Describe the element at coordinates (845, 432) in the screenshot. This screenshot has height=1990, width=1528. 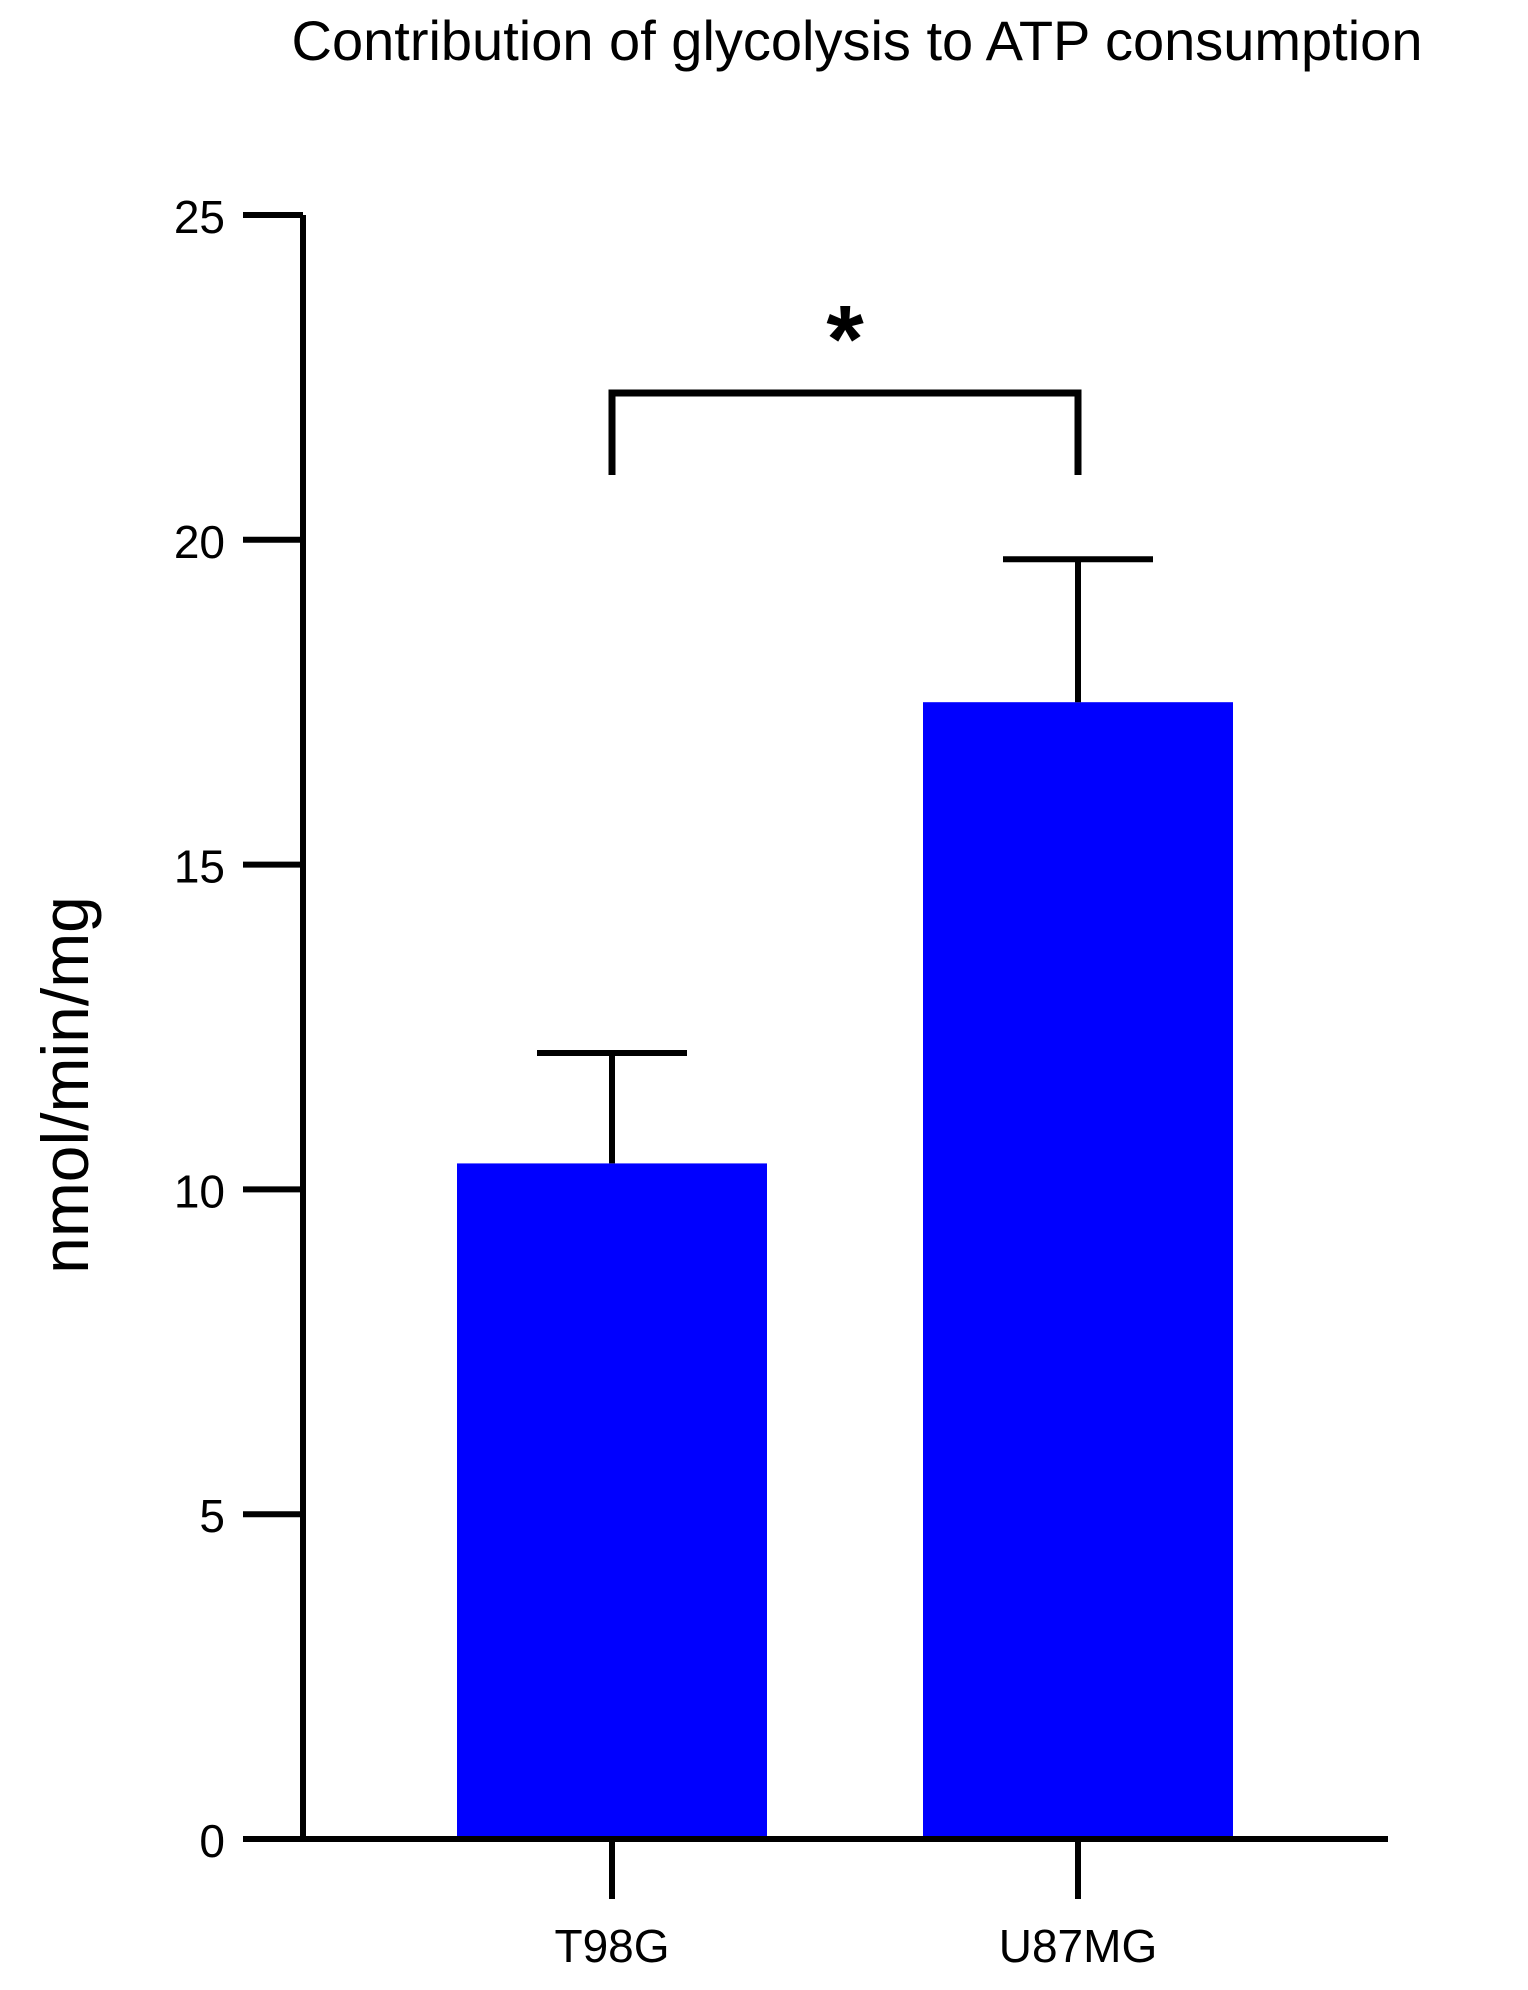
I see `significance-bracket` at that location.